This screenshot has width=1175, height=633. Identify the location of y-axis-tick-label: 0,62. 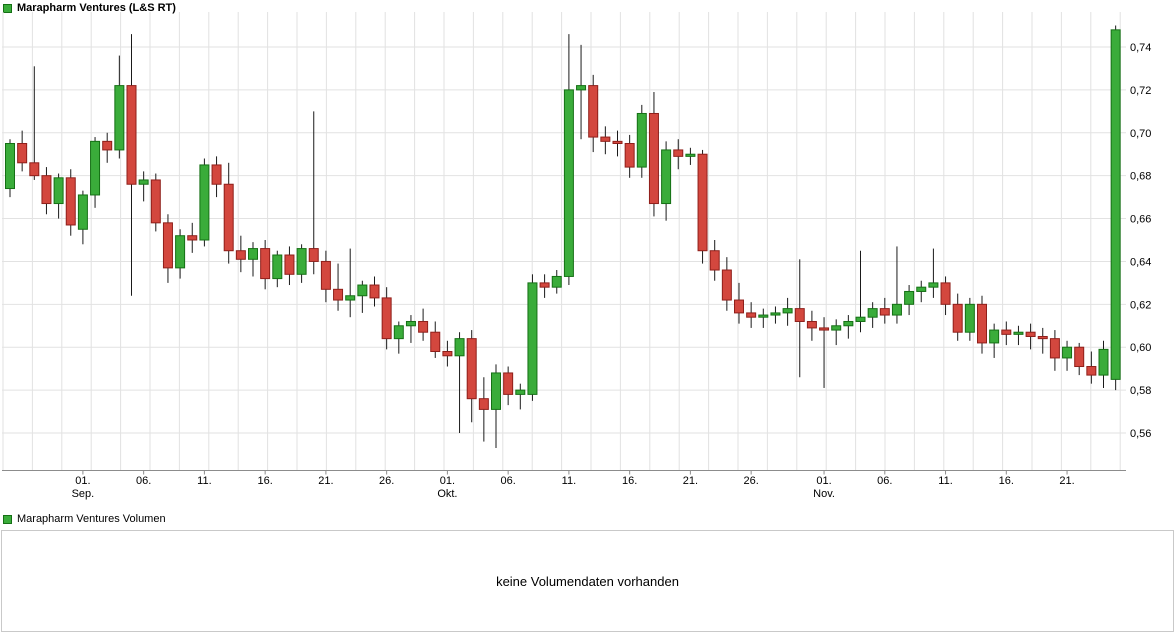
(1140, 305).